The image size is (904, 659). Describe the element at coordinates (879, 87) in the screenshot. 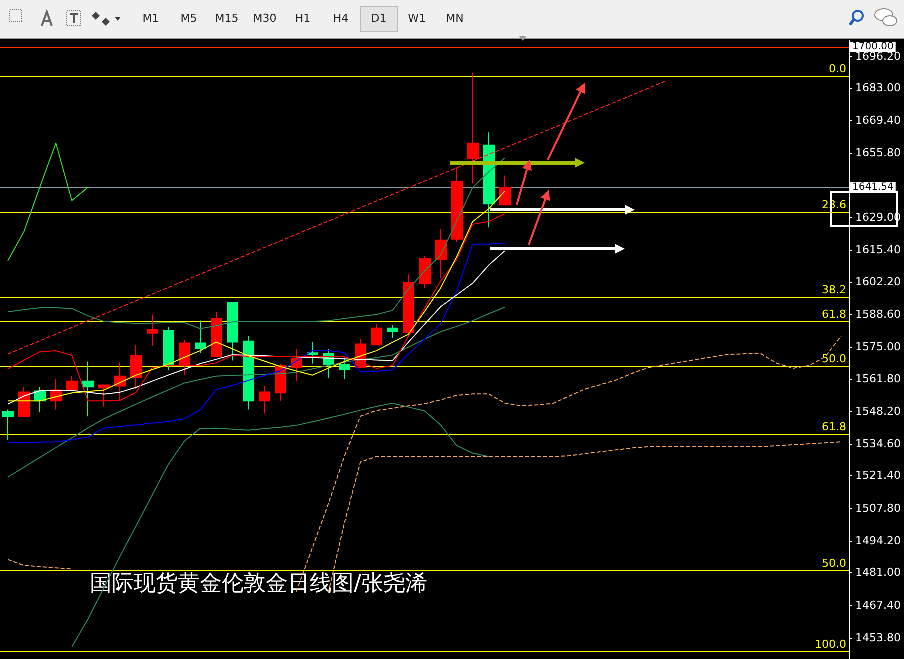

I see `y-tick-label: 1683.00` at that location.